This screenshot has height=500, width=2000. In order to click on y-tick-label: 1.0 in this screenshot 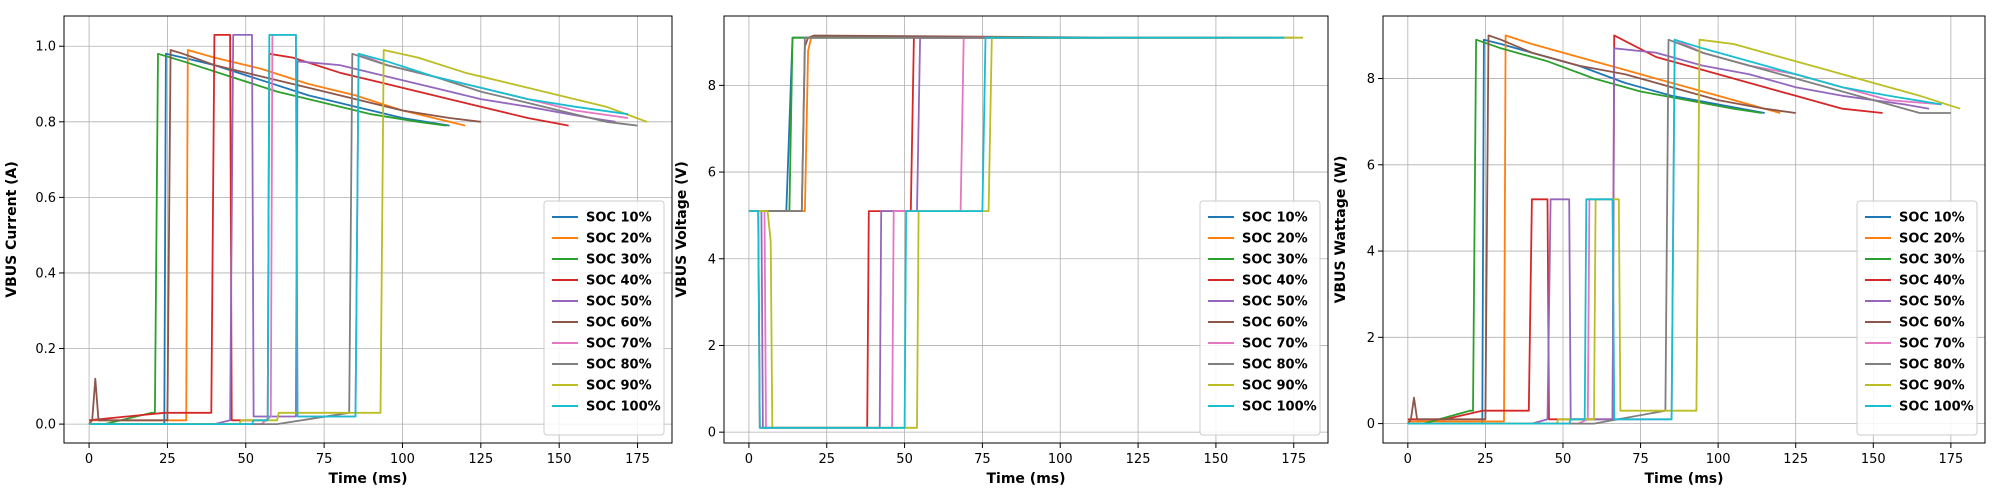, I will do `click(45, 47)`.